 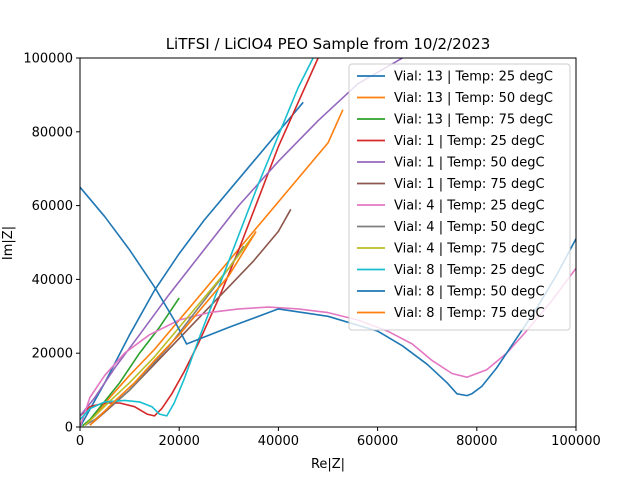 I want to click on legend-entry-label: Vial: 4 | Temp: 25 degC, so click(x=469, y=206).